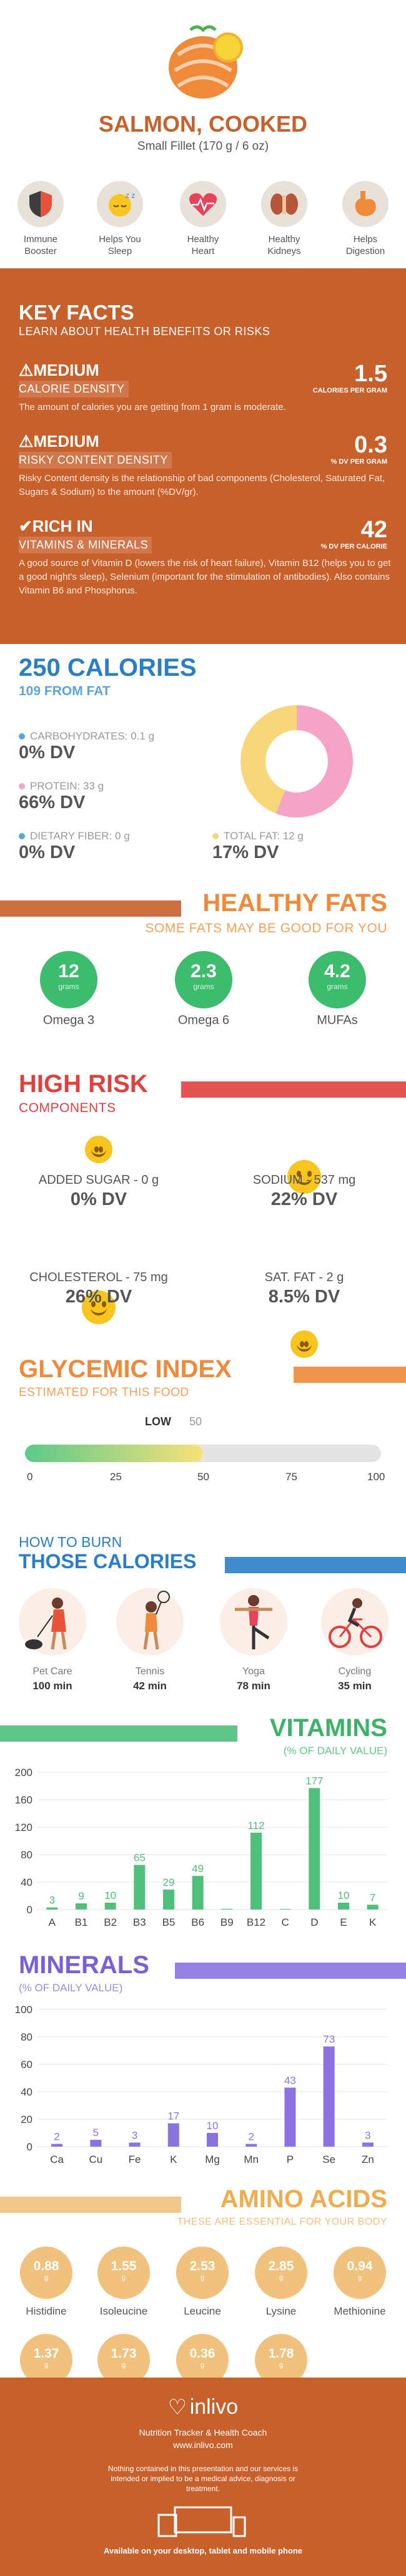  What do you see at coordinates (140, 1858) in the screenshot?
I see `bar-value-label: 65` at bounding box center [140, 1858].